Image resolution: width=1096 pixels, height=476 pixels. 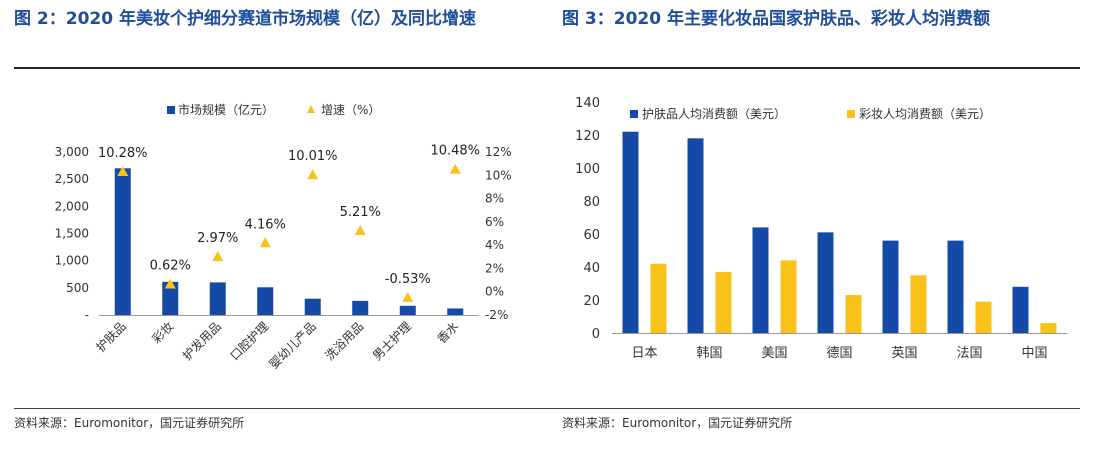 I want to click on y-right-tick-label: 6%, so click(x=494, y=222).